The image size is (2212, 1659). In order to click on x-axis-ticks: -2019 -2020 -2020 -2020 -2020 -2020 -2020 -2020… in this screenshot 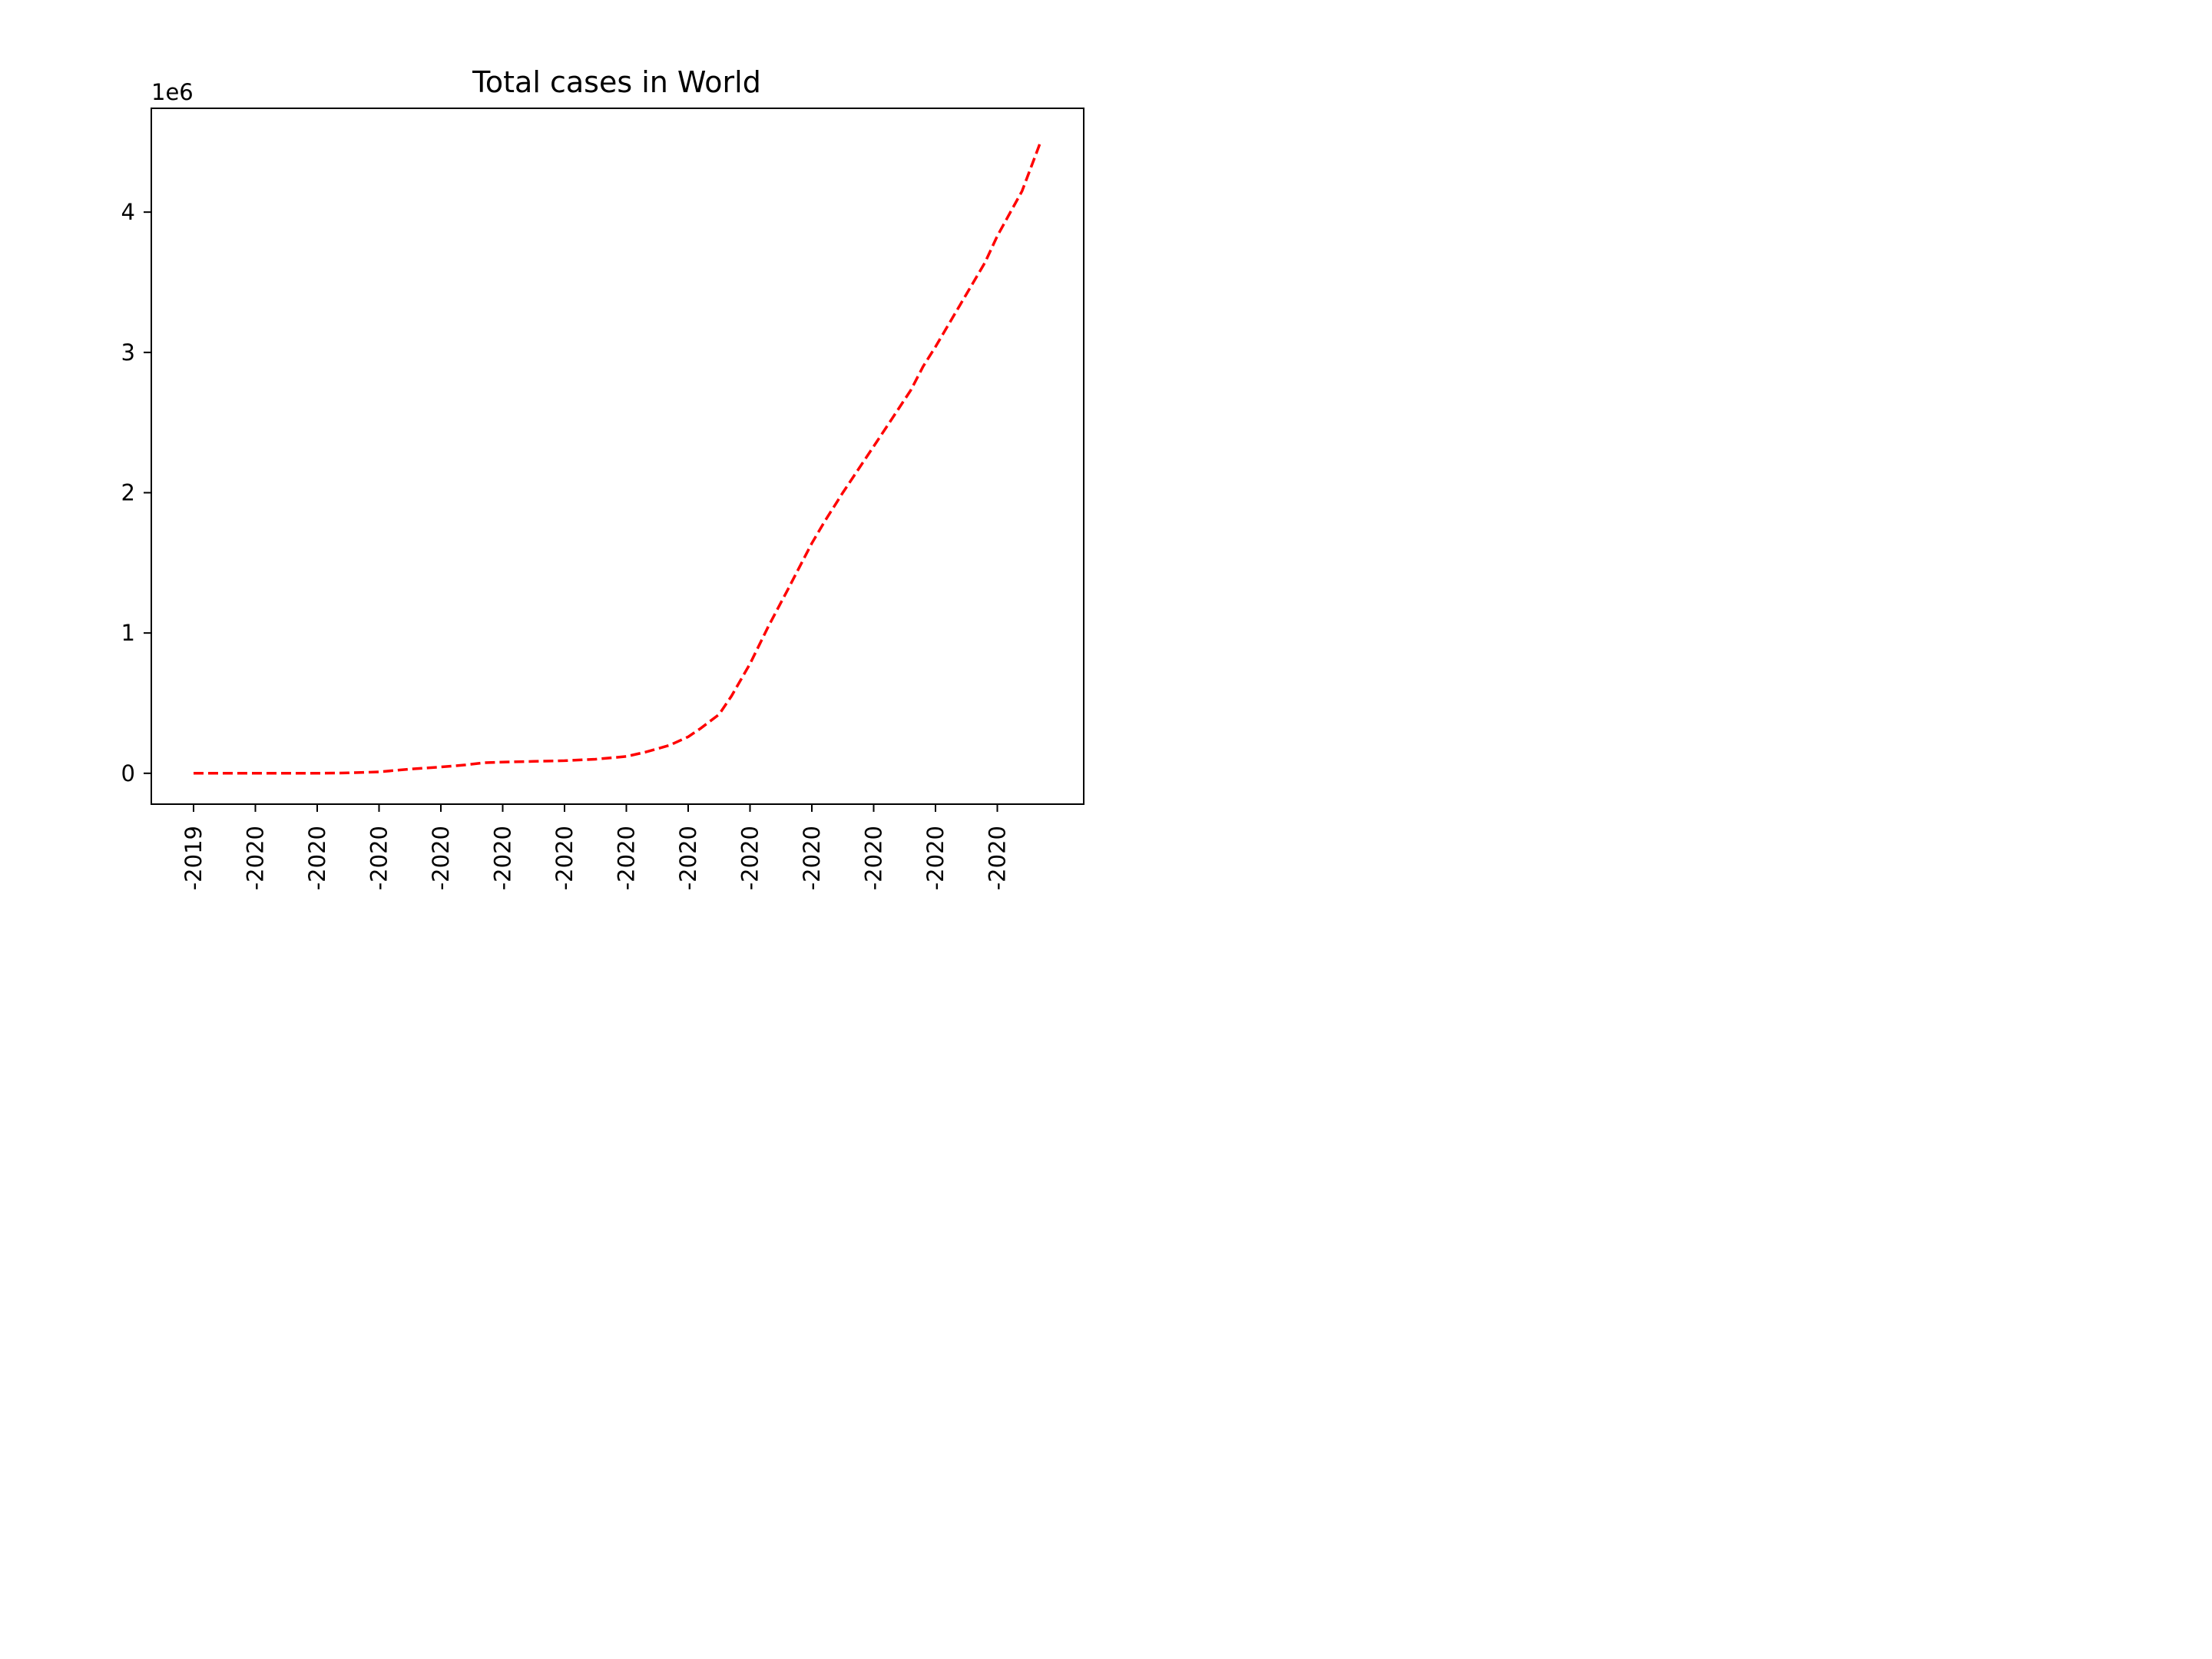, I will do `click(595, 847)`.